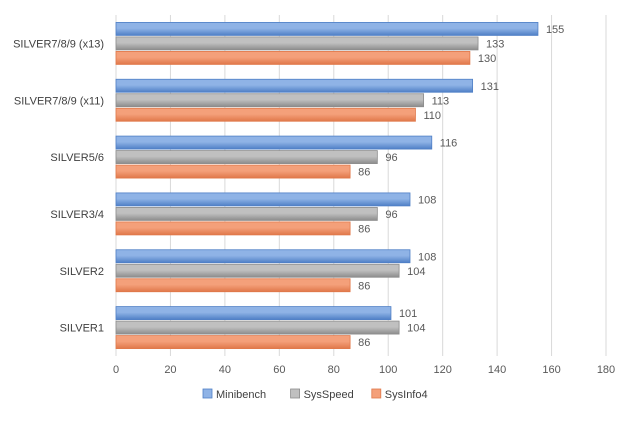 This screenshot has height=422, width=642. I want to click on x-tick-label: 160, so click(551, 370).